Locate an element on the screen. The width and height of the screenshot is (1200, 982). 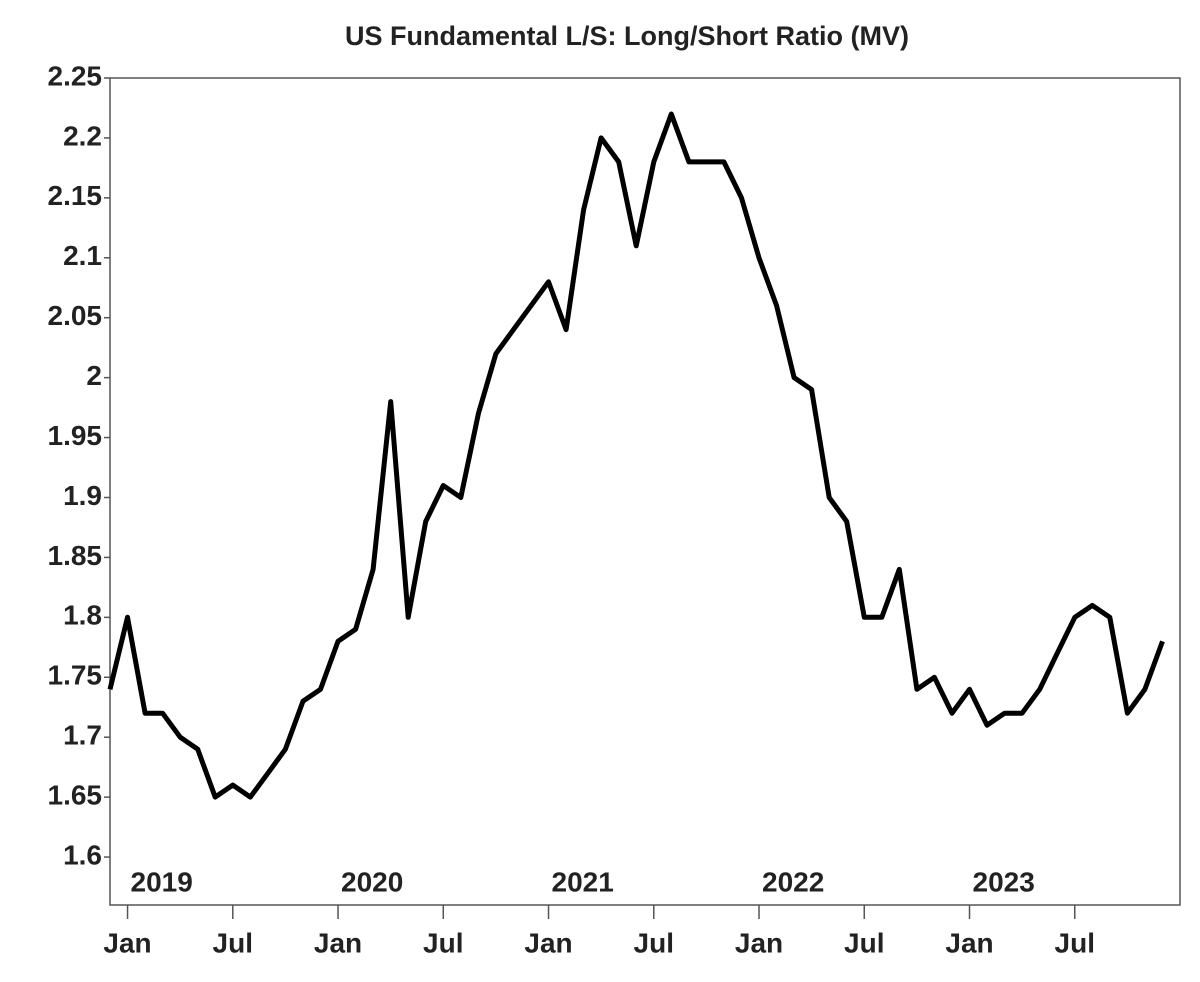
y-tick-label: 1.8 is located at coordinates (82, 615).